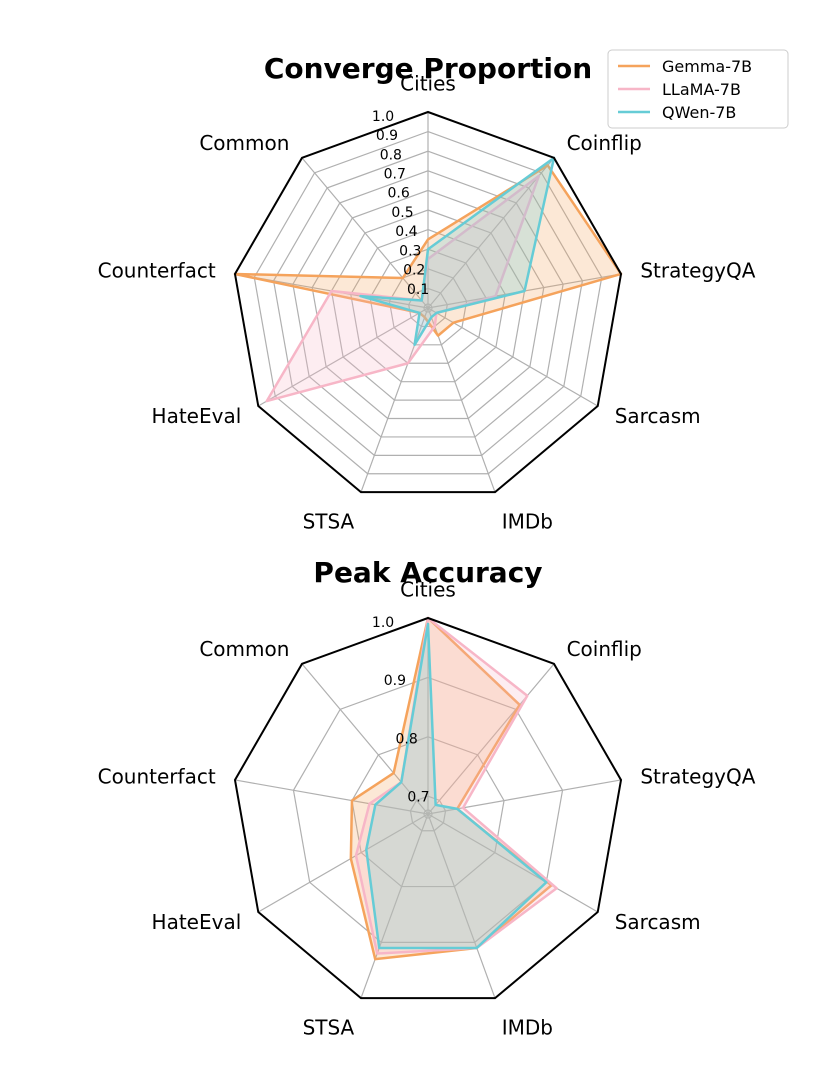  I want to click on tick-label: 0.2, so click(414, 271).